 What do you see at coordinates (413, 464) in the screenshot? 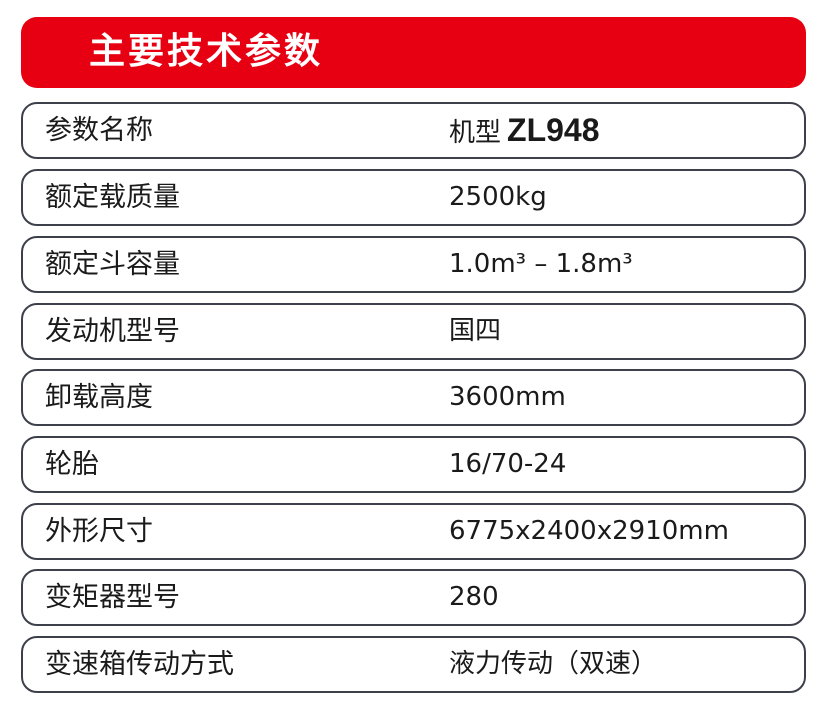
I see `table-row: 轮胎 16/70-24` at bounding box center [413, 464].